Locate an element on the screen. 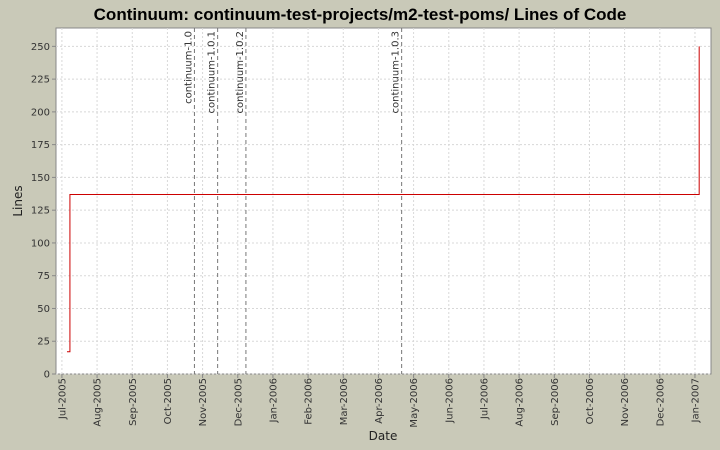  event-marker-label: continuum-1.0 is located at coordinates (188, 67).